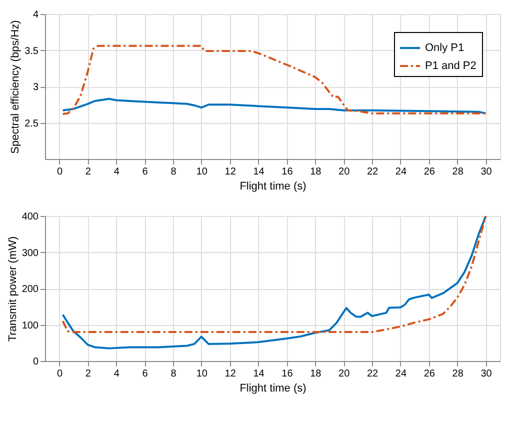  I want to click on y-tick-label: 4, so click(35, 15).